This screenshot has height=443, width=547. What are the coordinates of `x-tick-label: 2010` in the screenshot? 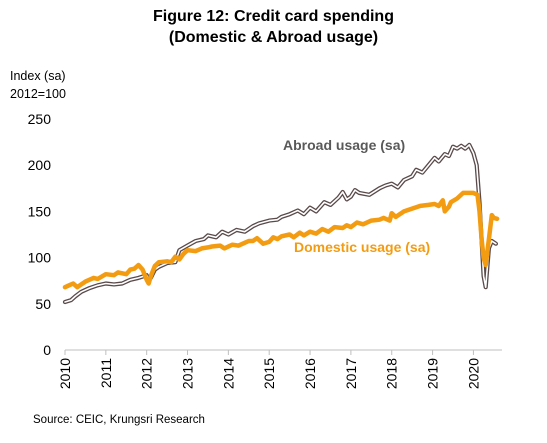 It's located at (65, 373).